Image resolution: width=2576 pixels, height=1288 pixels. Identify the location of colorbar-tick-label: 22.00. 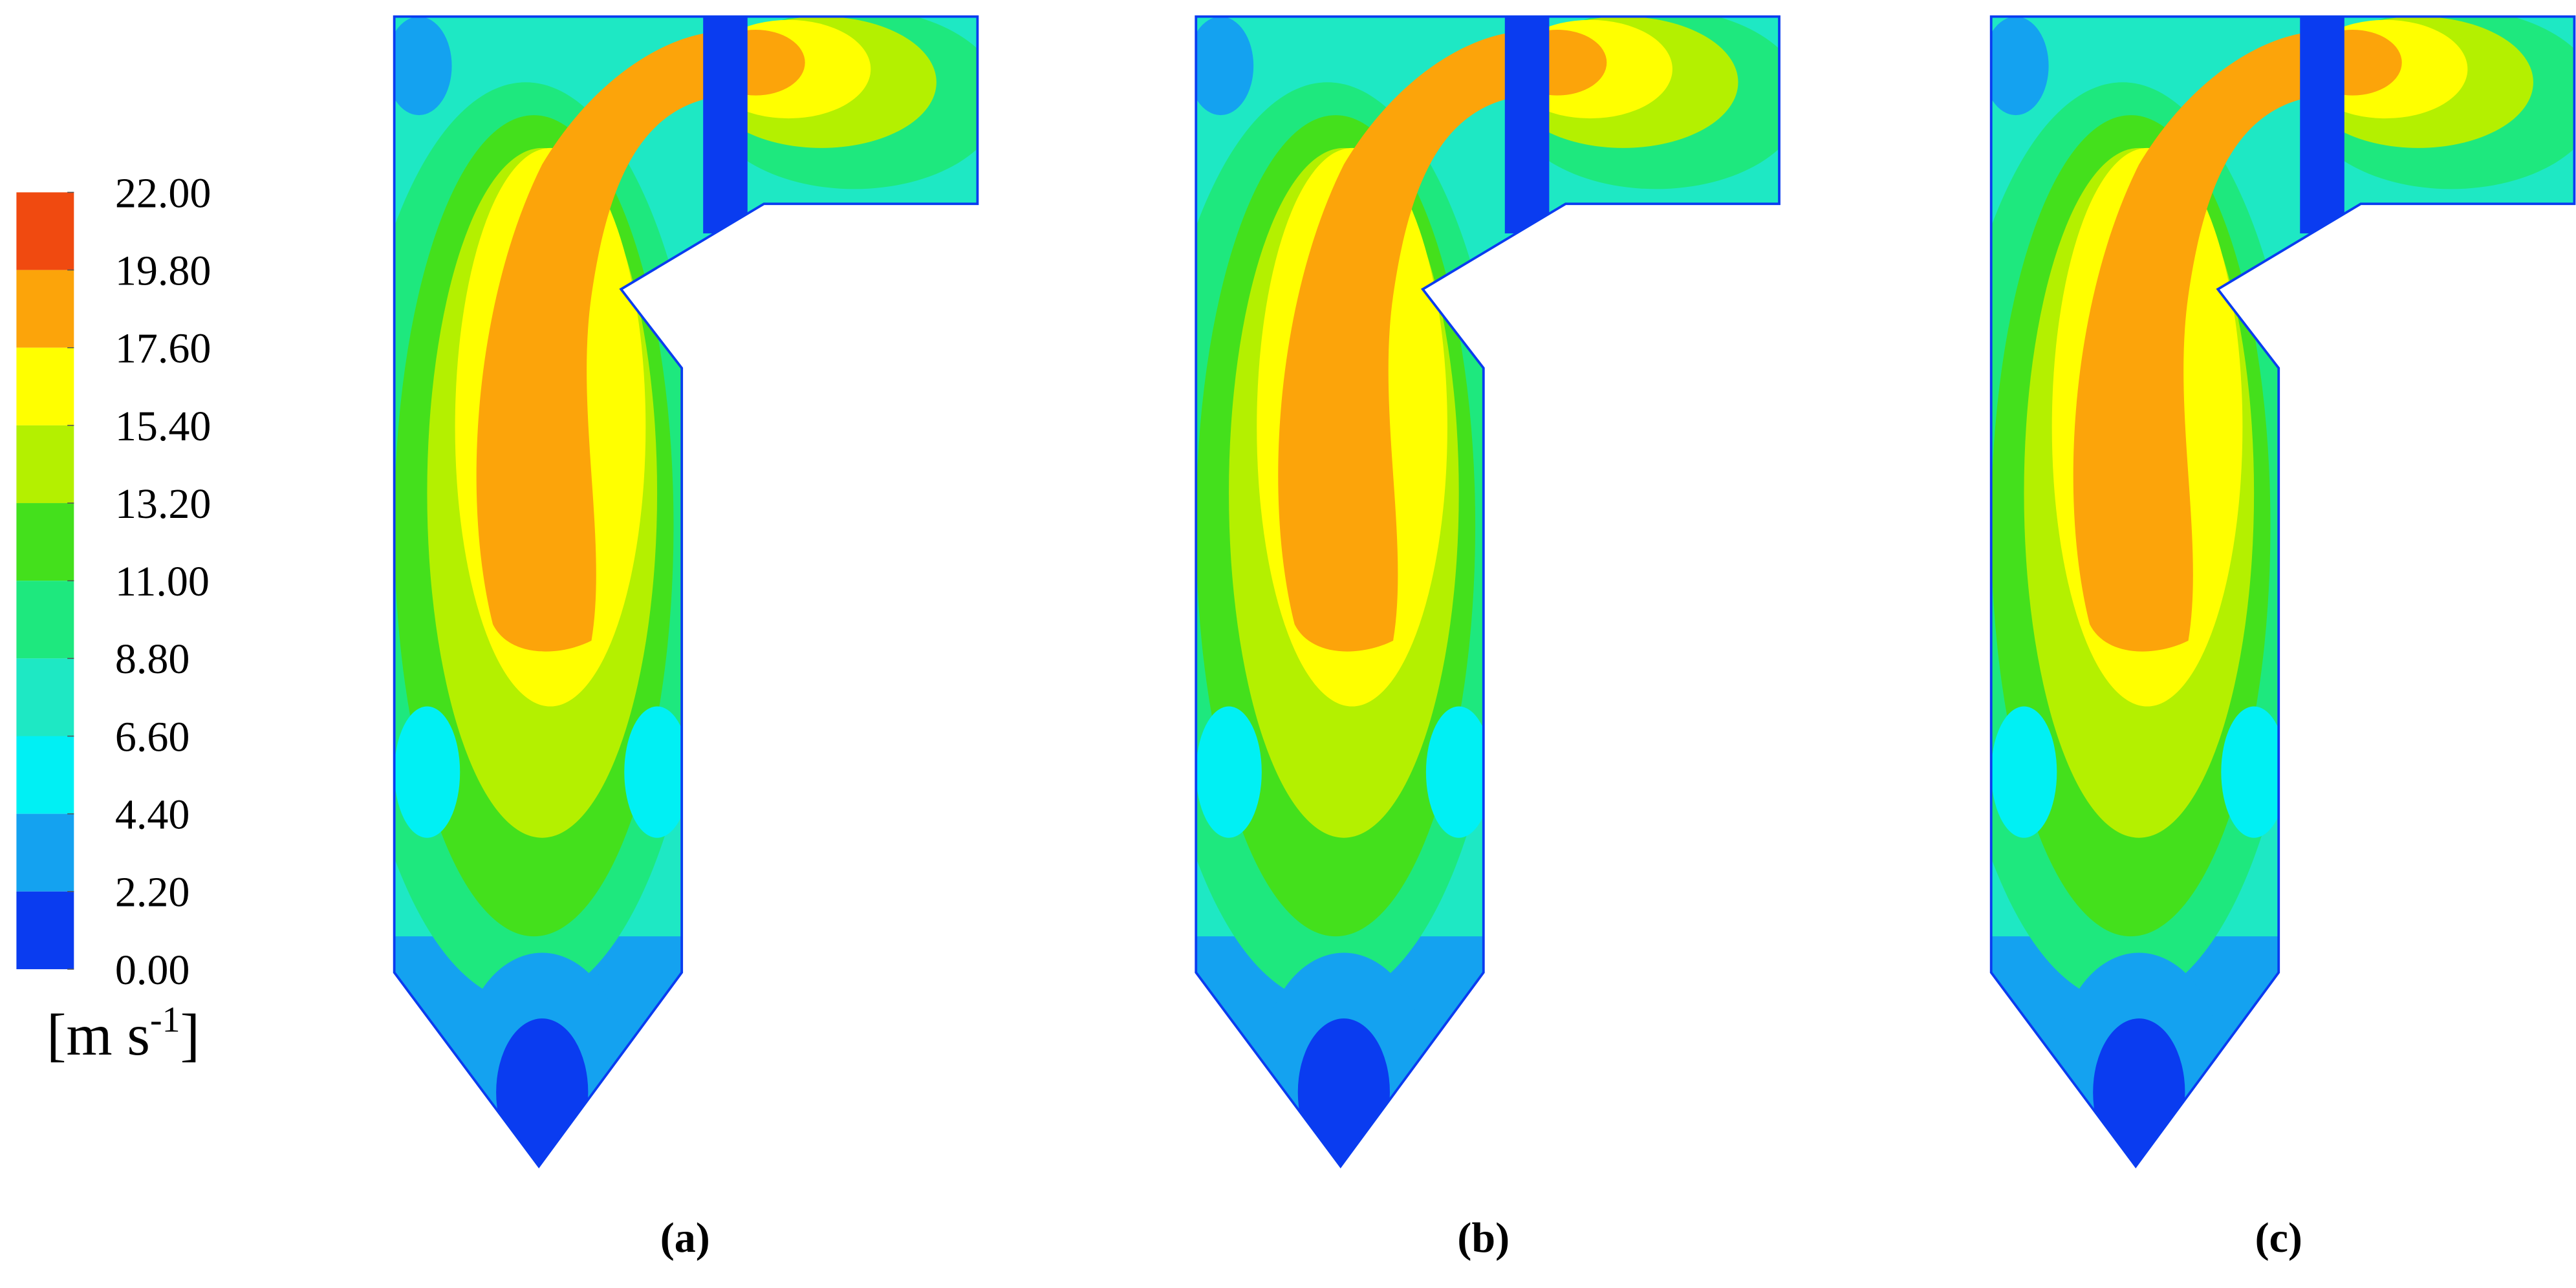
(163, 193).